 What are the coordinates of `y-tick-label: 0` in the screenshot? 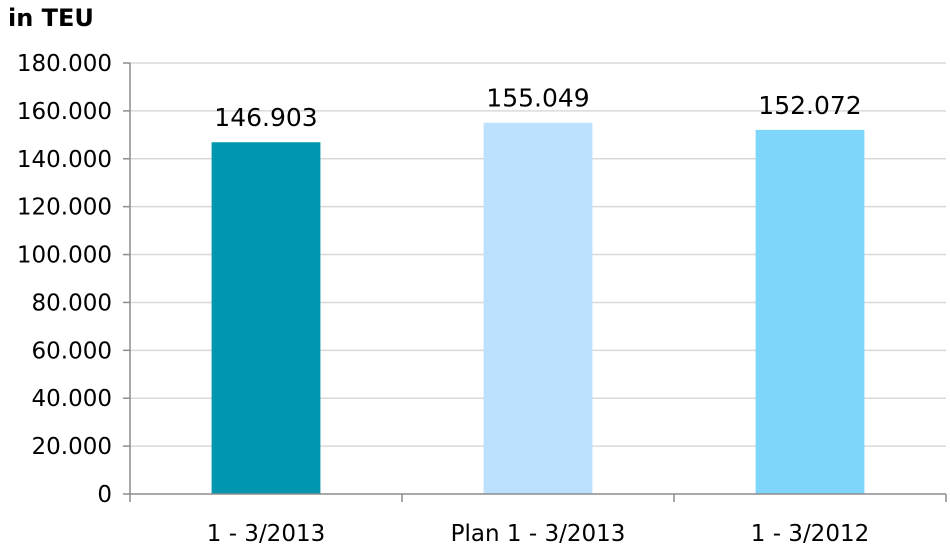 It's located at (104, 495).